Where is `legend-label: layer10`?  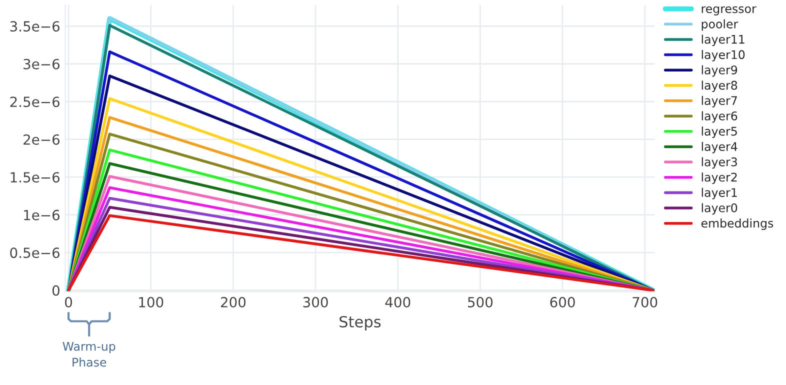 legend-label: layer10 is located at coordinates (723, 56).